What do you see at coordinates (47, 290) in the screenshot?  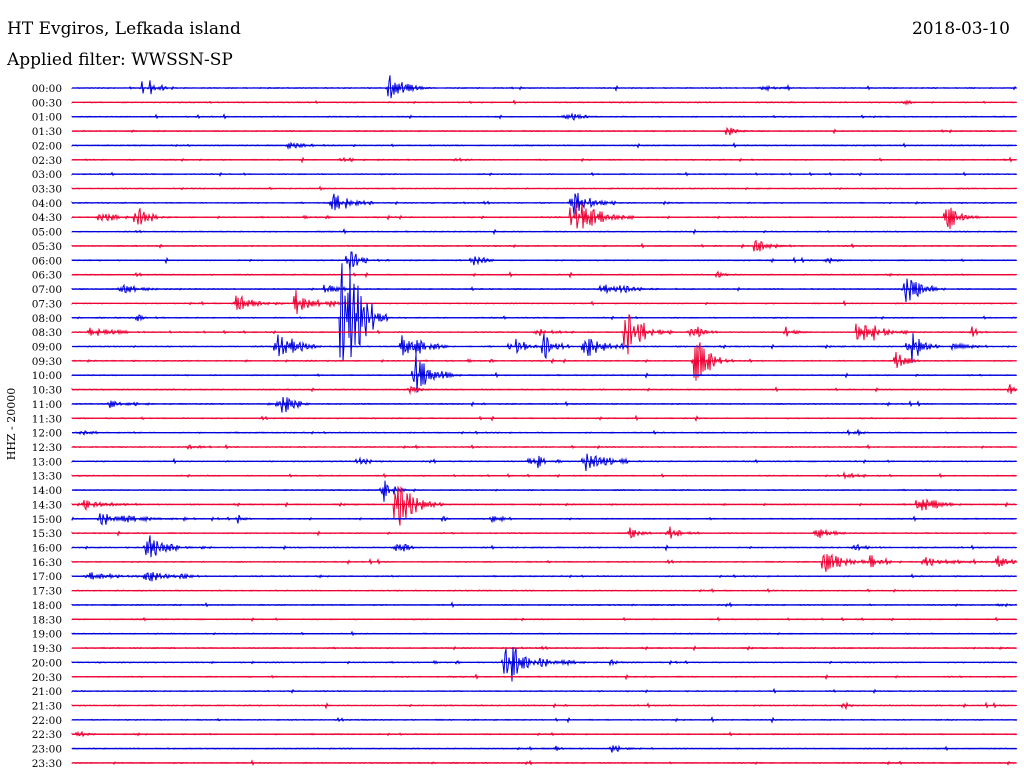 I see `time-label: 07:00` at bounding box center [47, 290].